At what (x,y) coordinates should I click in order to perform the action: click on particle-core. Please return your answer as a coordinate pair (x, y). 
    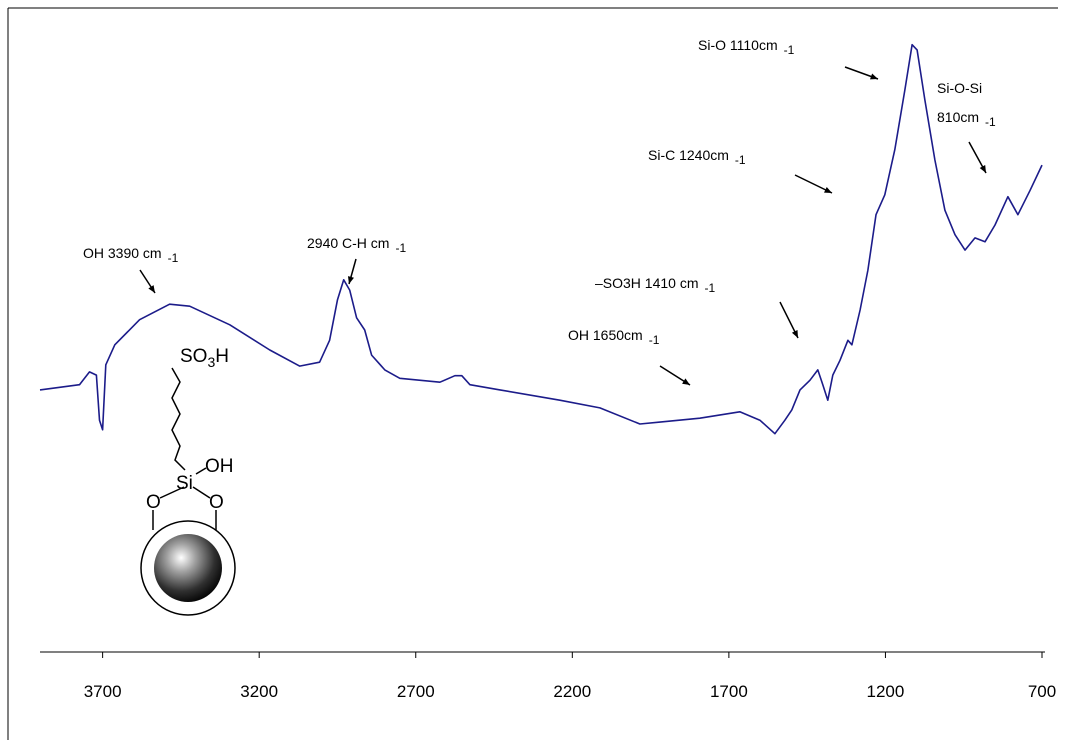
    Looking at the image, I should click on (188, 568).